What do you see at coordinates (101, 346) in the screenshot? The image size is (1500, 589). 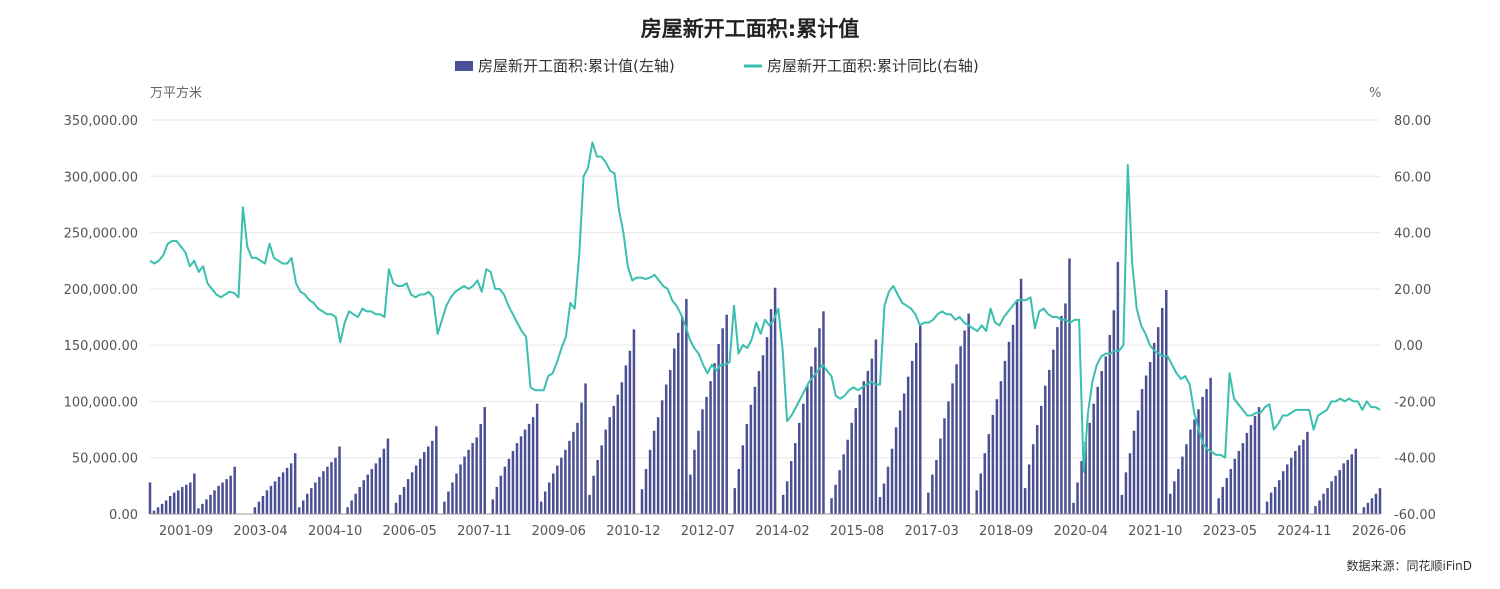 I see `left-y-tick: 150,000.00` at bounding box center [101, 346].